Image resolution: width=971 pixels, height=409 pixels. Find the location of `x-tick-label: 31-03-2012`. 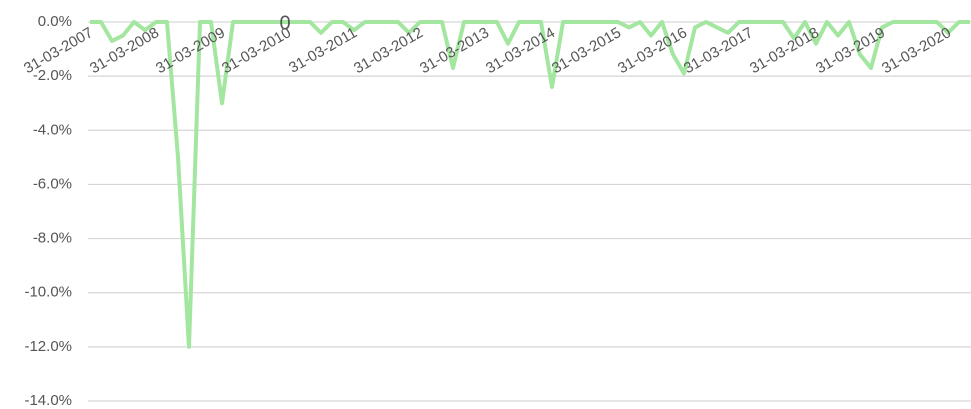

x-tick-label: 31-03-2012 is located at coordinates (388, 50).